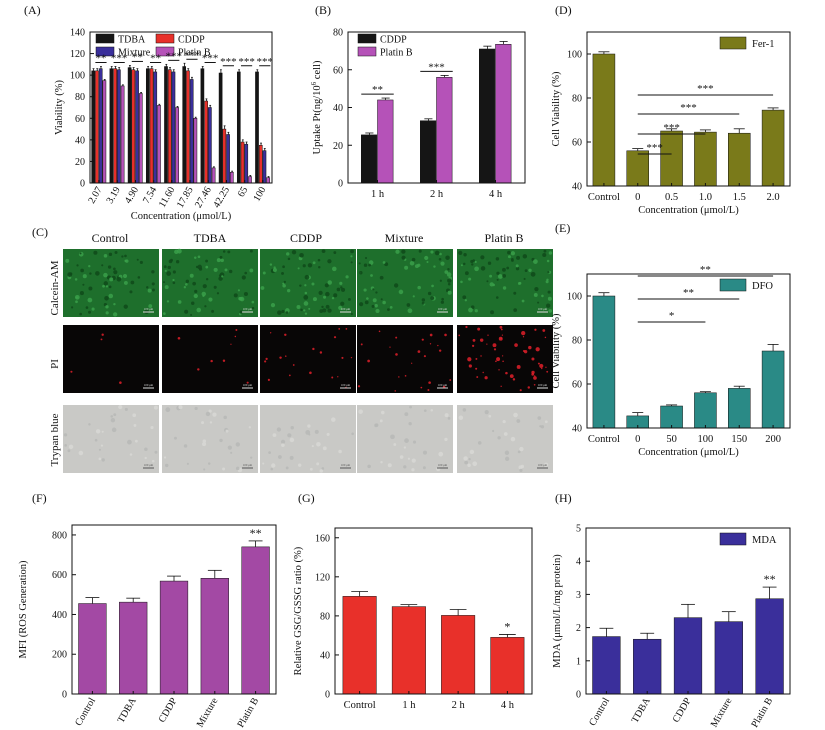 Image resolution: width=825 pixels, height=730 pixels. What do you see at coordinates (77, 33) in the screenshot?
I see `y-tick-label: 140` at bounding box center [77, 33].